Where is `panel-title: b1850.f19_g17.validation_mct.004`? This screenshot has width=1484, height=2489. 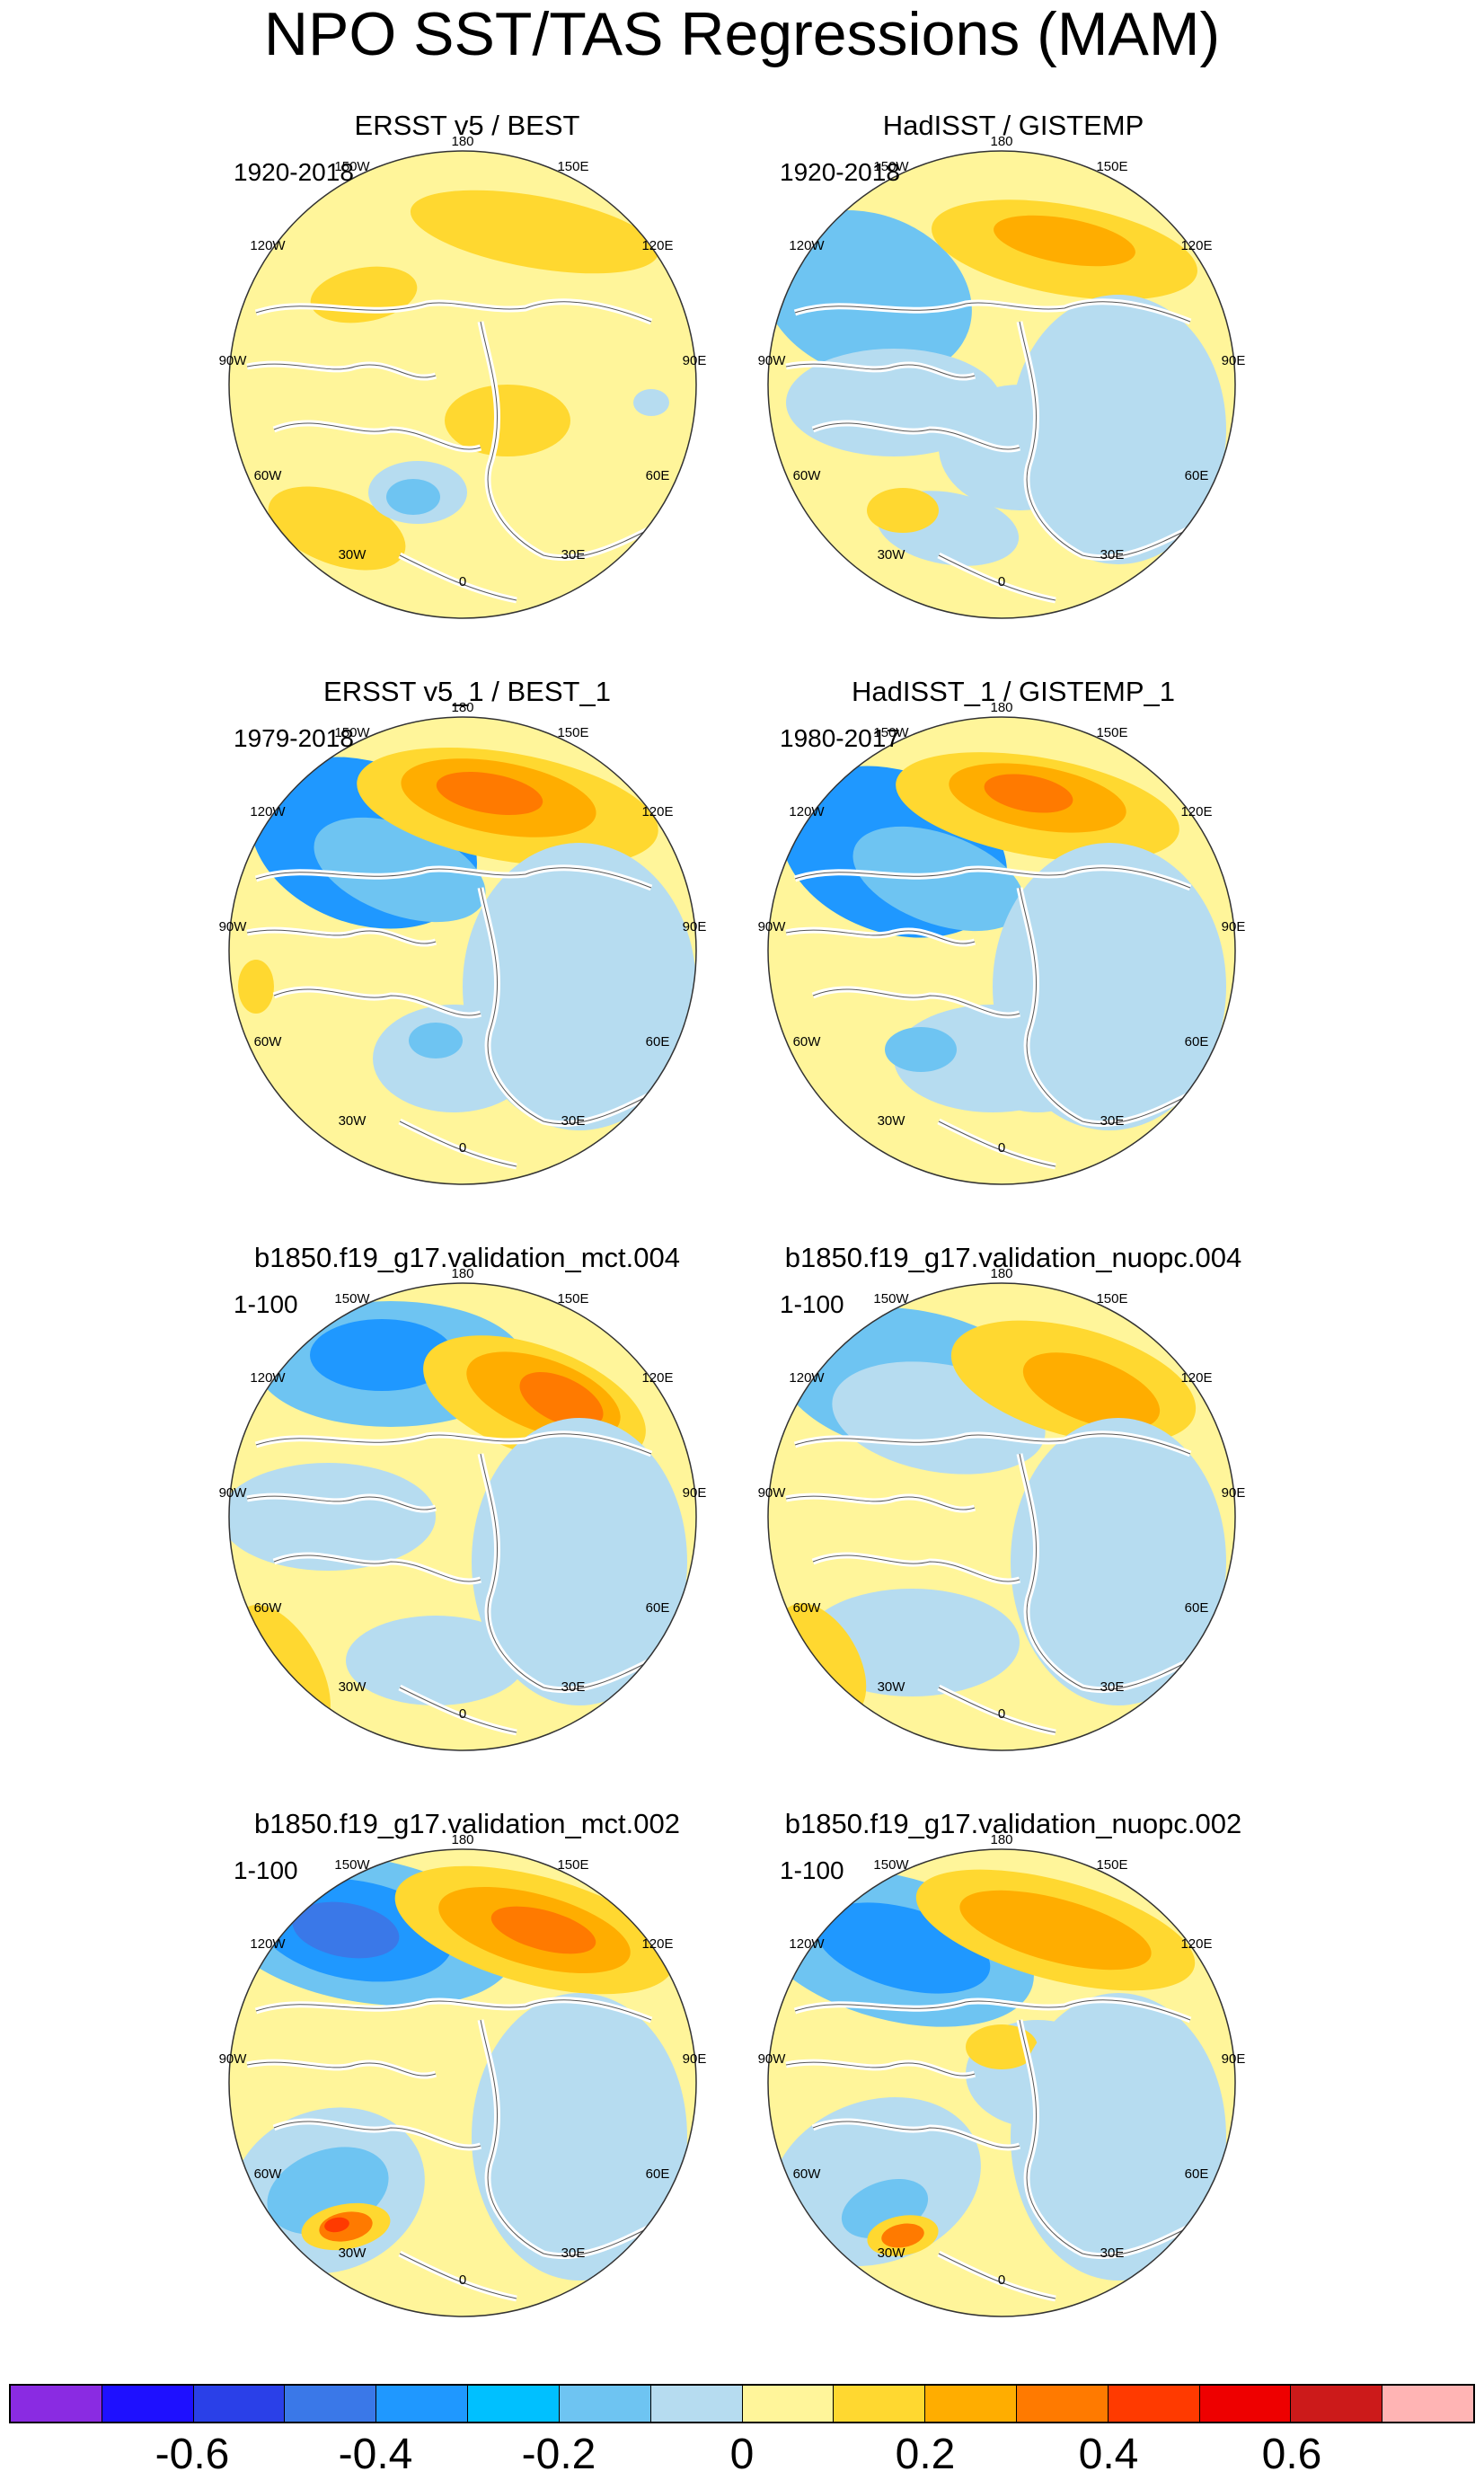 panel-title: b1850.f19_g17.validation_mct.004 is located at coordinates (467, 1257).